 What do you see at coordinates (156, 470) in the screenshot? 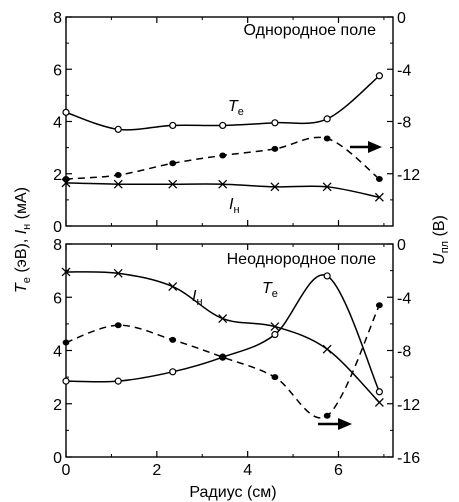
I see `x-tick-label: 2` at bounding box center [156, 470].